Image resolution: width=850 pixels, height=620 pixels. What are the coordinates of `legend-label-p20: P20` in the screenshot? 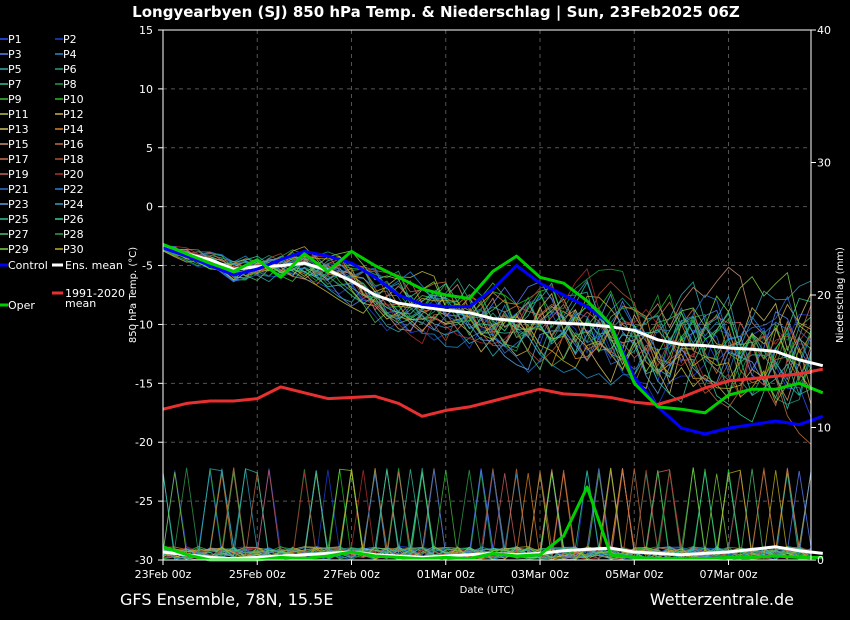 It's located at (73, 174).